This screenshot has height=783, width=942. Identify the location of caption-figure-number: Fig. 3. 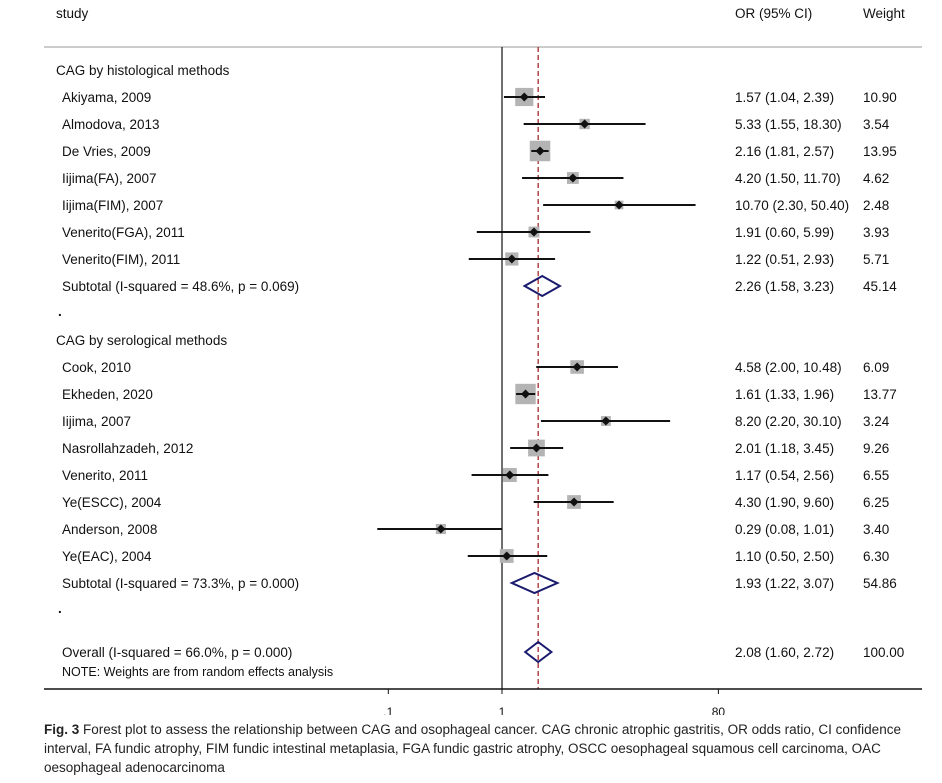
(62, 729).